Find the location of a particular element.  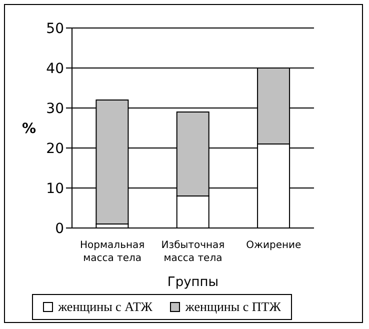

legend-label: женщины с АТЖ is located at coordinates (104, 307).